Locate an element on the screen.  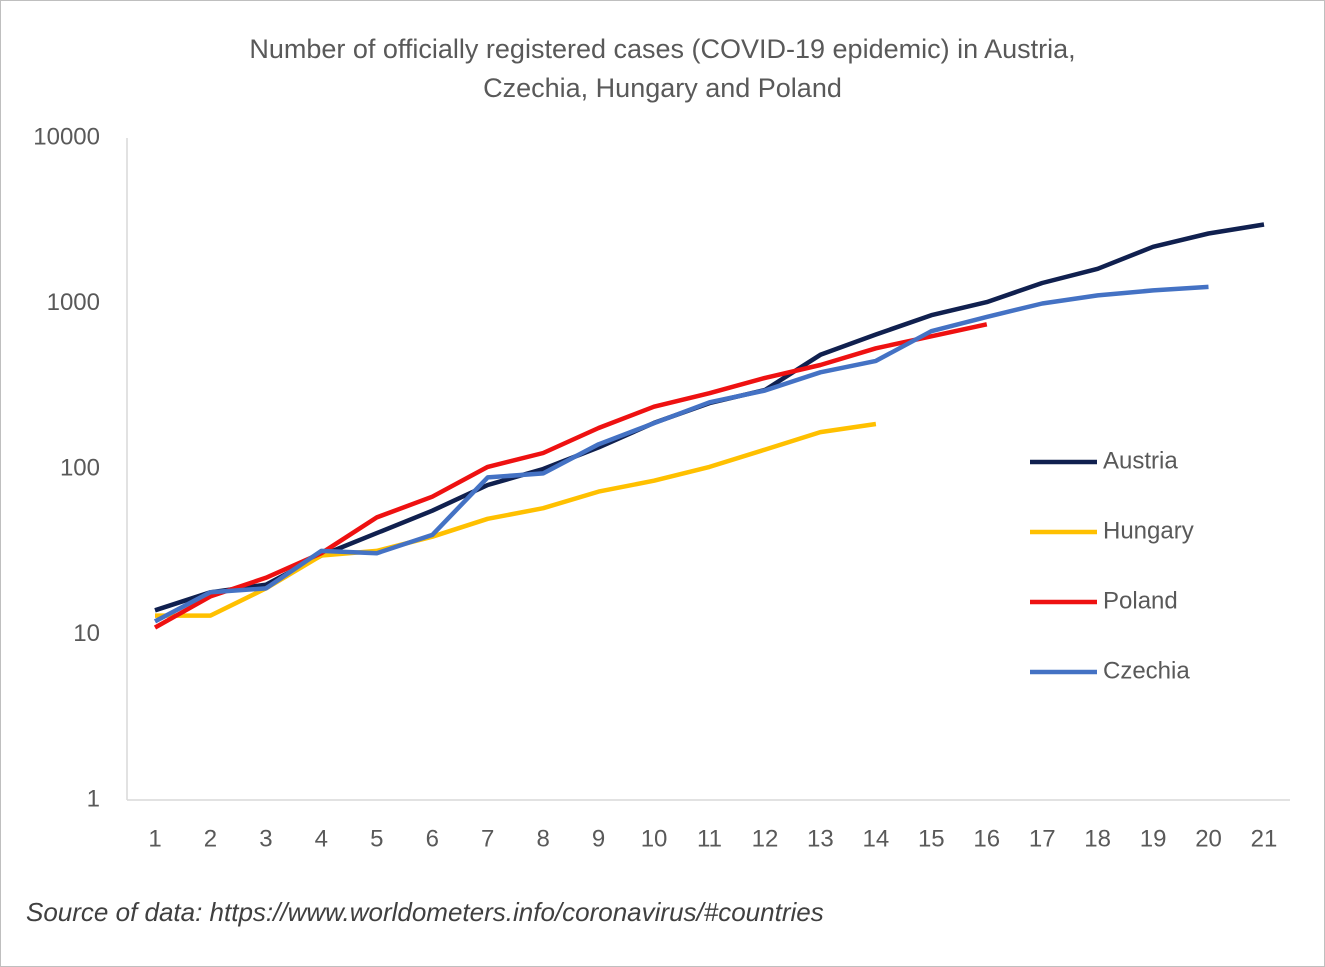
y-tick-label: 1000 is located at coordinates (73, 302).